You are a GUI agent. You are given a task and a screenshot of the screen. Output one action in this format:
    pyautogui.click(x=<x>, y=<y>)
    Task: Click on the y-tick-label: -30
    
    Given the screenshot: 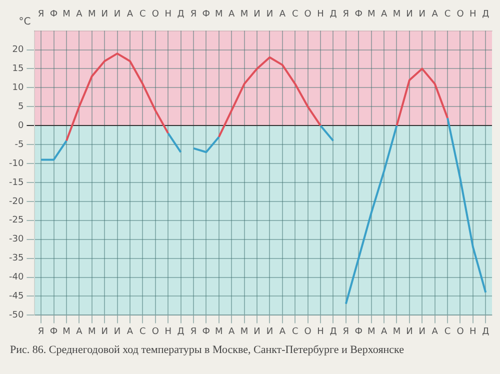 What is the action you would take?
    pyautogui.click(x=16, y=239)
    